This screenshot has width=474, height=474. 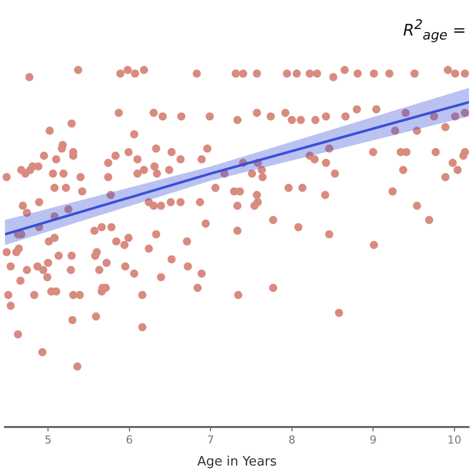 What do you see at coordinates (373, 440) in the screenshot?
I see `x-tick-label: 9` at bounding box center [373, 440].